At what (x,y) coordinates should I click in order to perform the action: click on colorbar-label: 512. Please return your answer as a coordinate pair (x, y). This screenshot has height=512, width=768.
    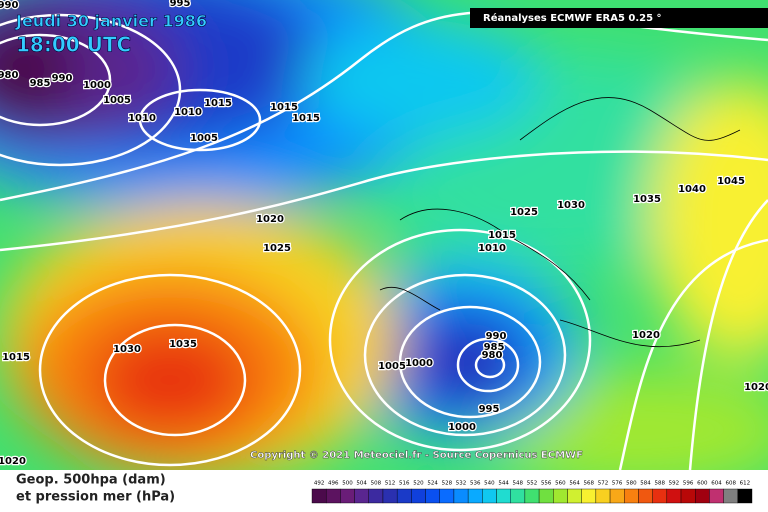
    Looking at the image, I should click on (390, 484).